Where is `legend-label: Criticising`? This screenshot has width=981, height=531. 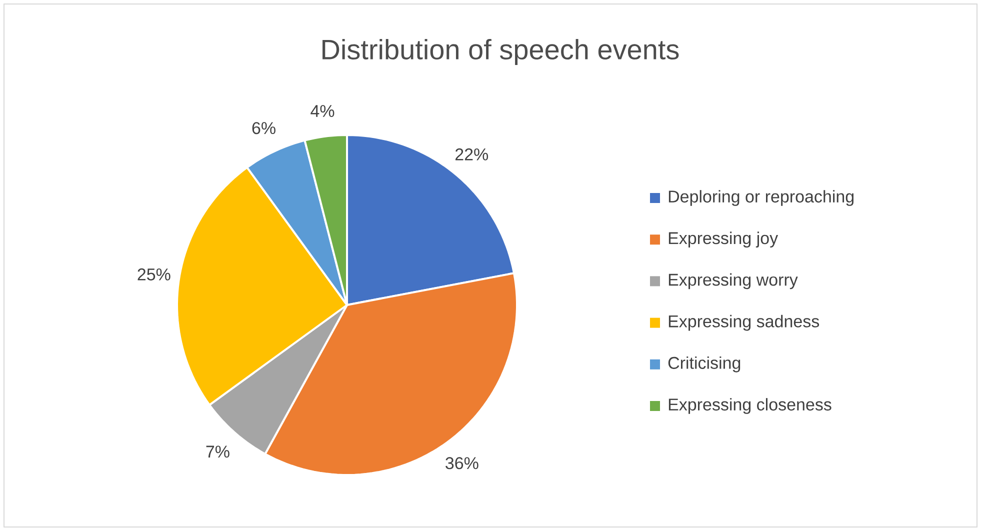 legend-label: Criticising is located at coordinates (704, 364).